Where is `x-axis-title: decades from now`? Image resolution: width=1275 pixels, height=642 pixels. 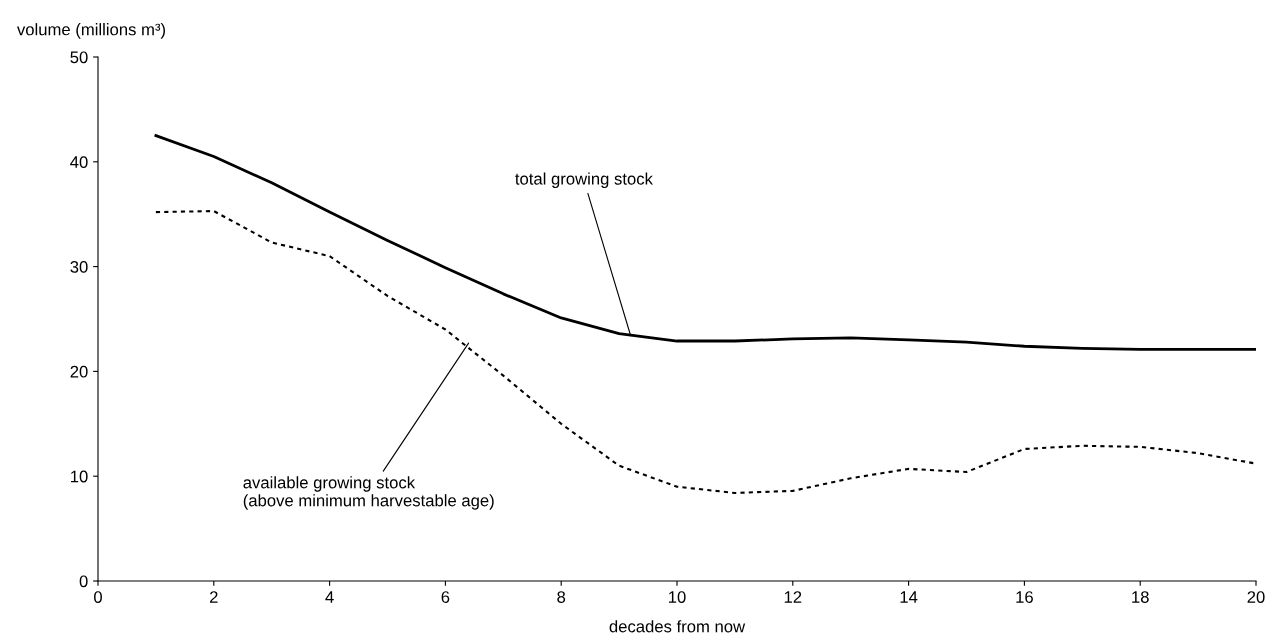 x-axis-title: decades from now is located at coordinates (677, 626).